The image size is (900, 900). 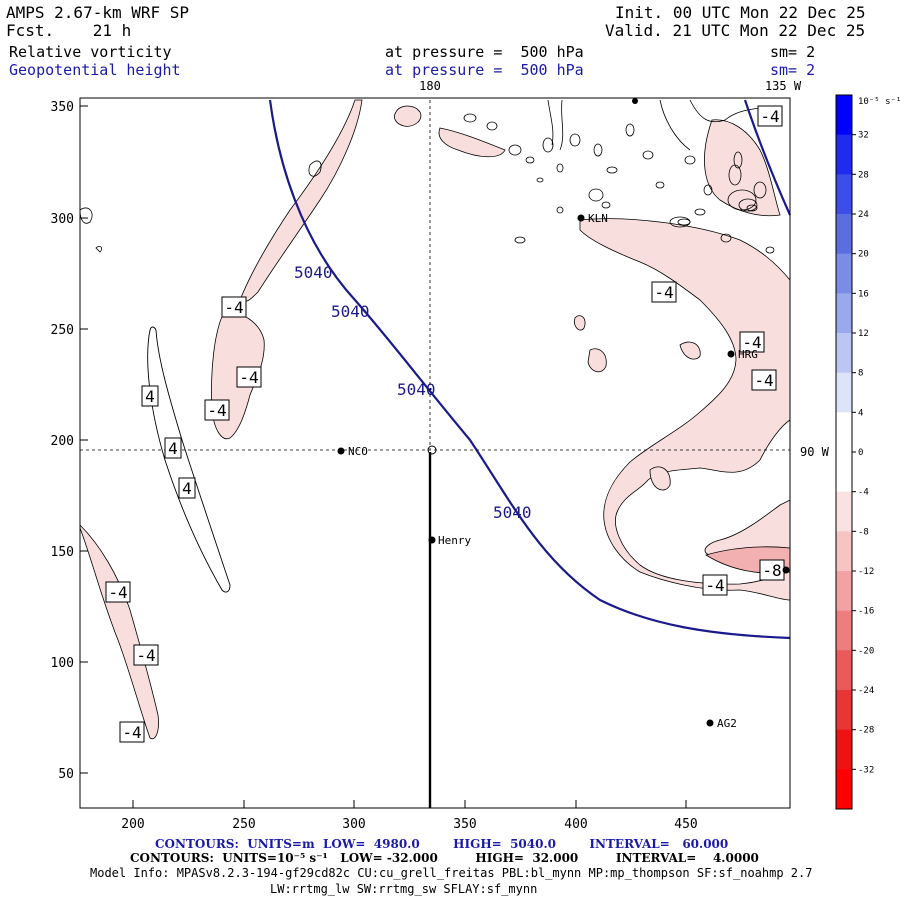 What do you see at coordinates (769, 12) in the screenshot?
I see `init-value: 00 UTC Mon 22 Dec 25` at bounding box center [769, 12].